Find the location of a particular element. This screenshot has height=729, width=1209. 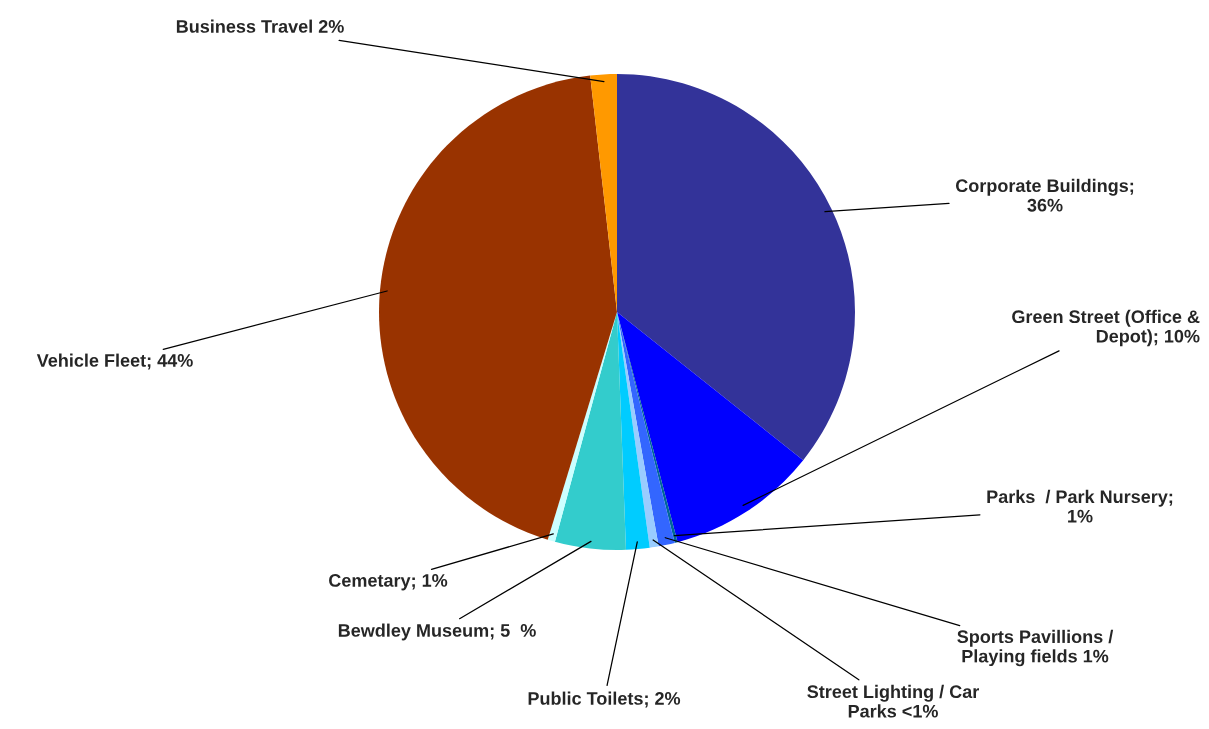

slice-label: Parks / Park Nursery; 1% is located at coordinates (1080, 506).